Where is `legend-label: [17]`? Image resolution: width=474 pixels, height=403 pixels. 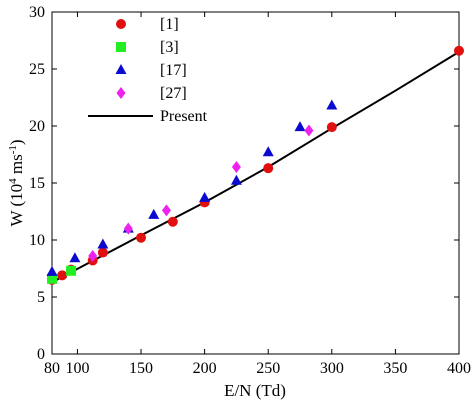 legend-label: [17] is located at coordinates (173, 70).